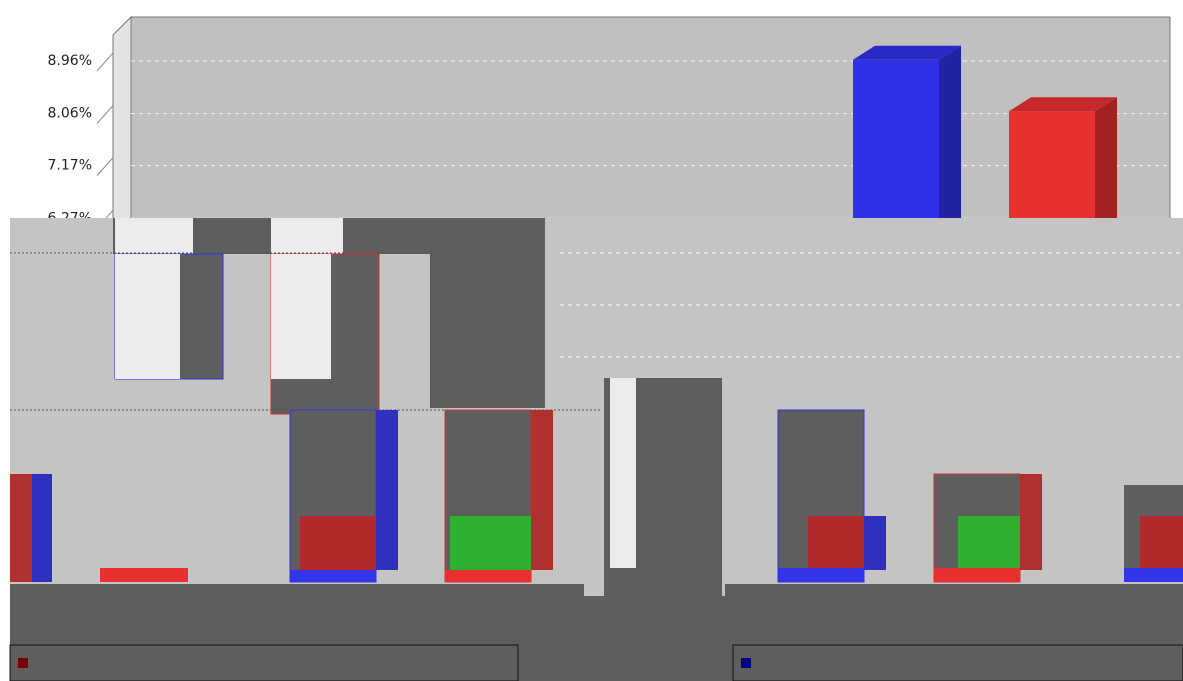  What do you see at coordinates (70, 61) in the screenshot?
I see `y-tick-label: 8.96%` at bounding box center [70, 61].